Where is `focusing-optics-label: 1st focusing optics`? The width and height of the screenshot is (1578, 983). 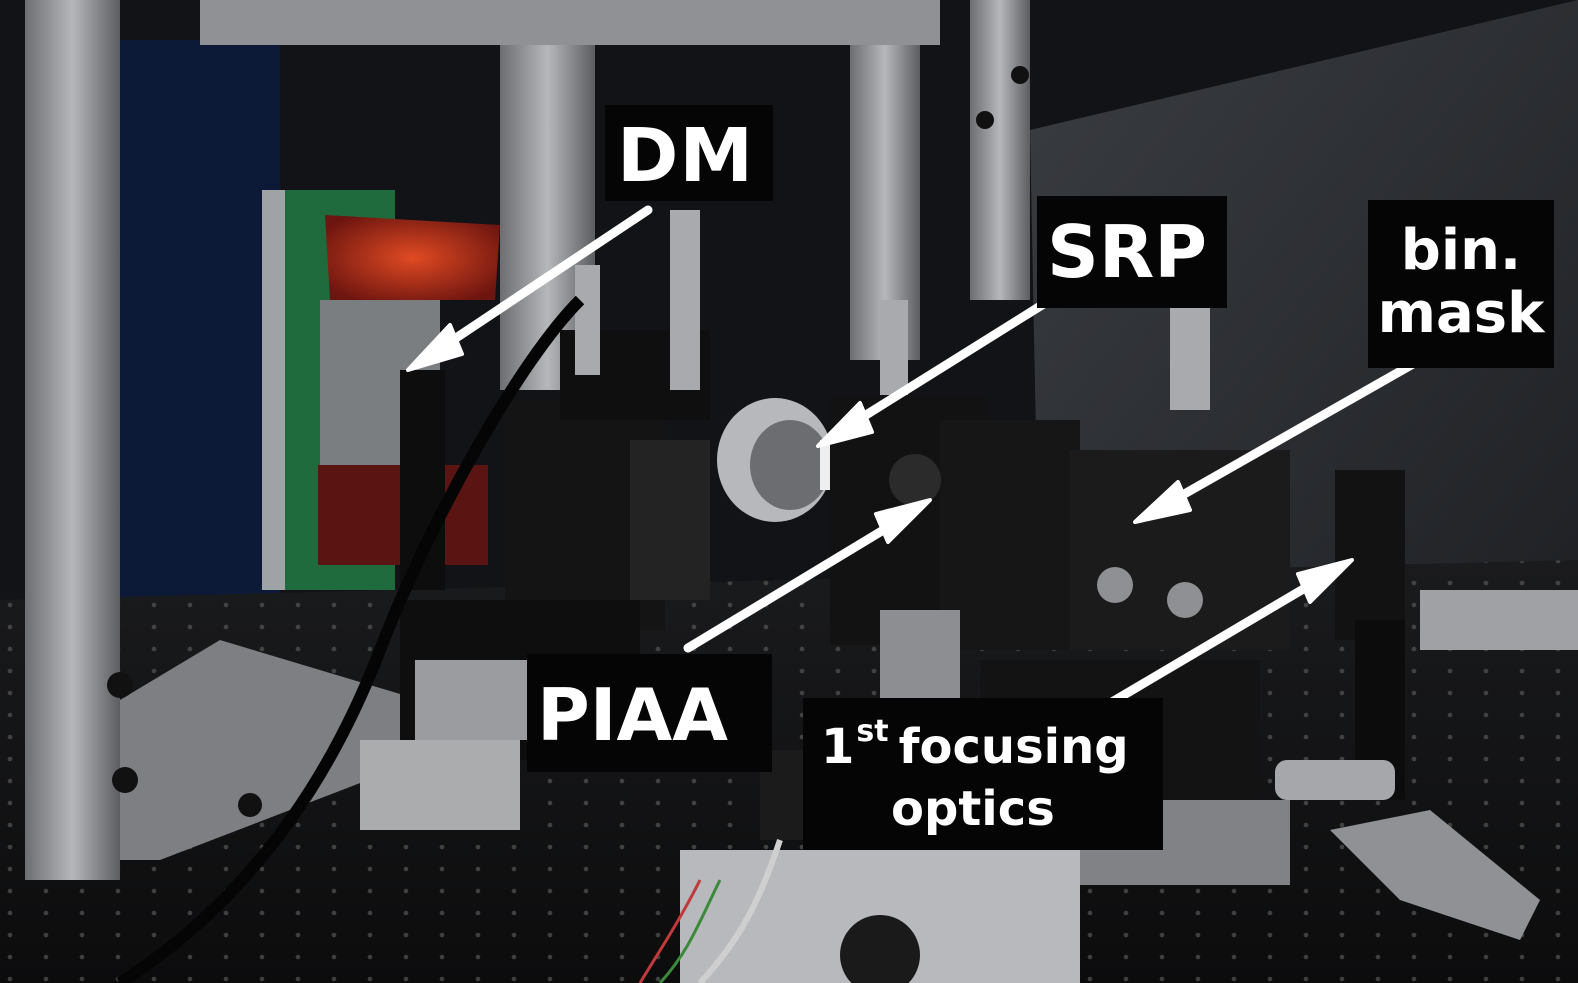 focusing-optics-label: 1st focusing optics is located at coordinates (983, 774).